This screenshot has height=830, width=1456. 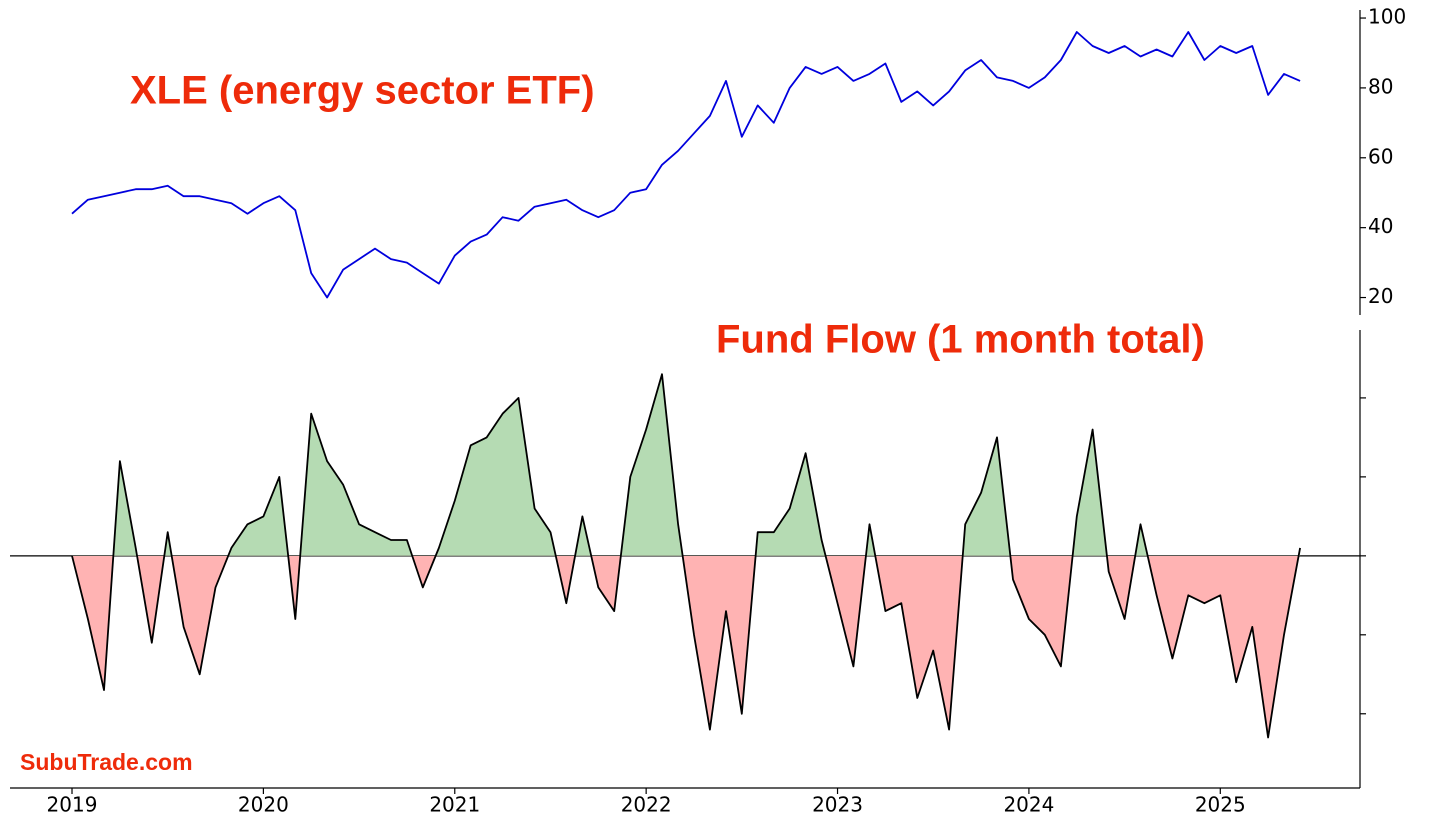 What do you see at coordinates (960, 340) in the screenshot?
I see `chart-title: Fund Flow (1 month total)` at bounding box center [960, 340].